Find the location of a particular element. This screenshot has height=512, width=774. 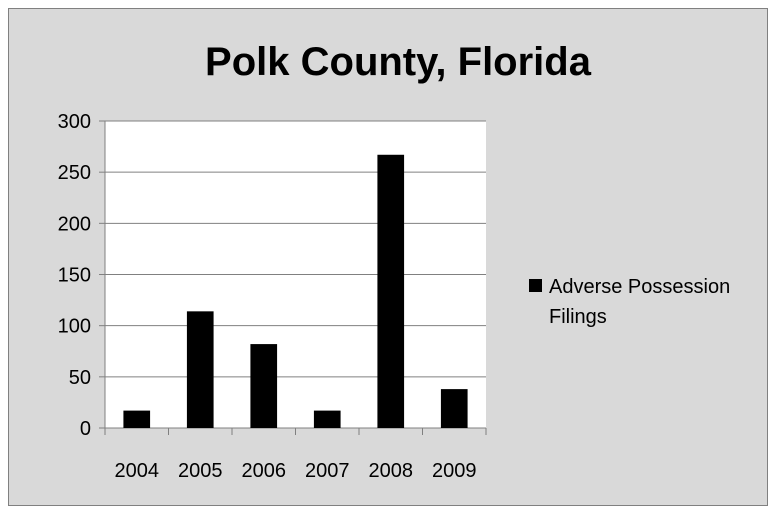

y-tick-label: 200 is located at coordinates (74, 224).